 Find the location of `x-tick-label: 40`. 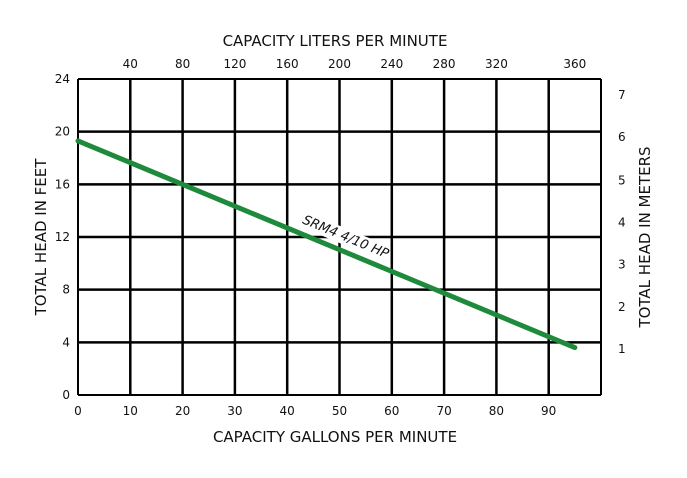

x-tick-label: 40 is located at coordinates (287, 411).